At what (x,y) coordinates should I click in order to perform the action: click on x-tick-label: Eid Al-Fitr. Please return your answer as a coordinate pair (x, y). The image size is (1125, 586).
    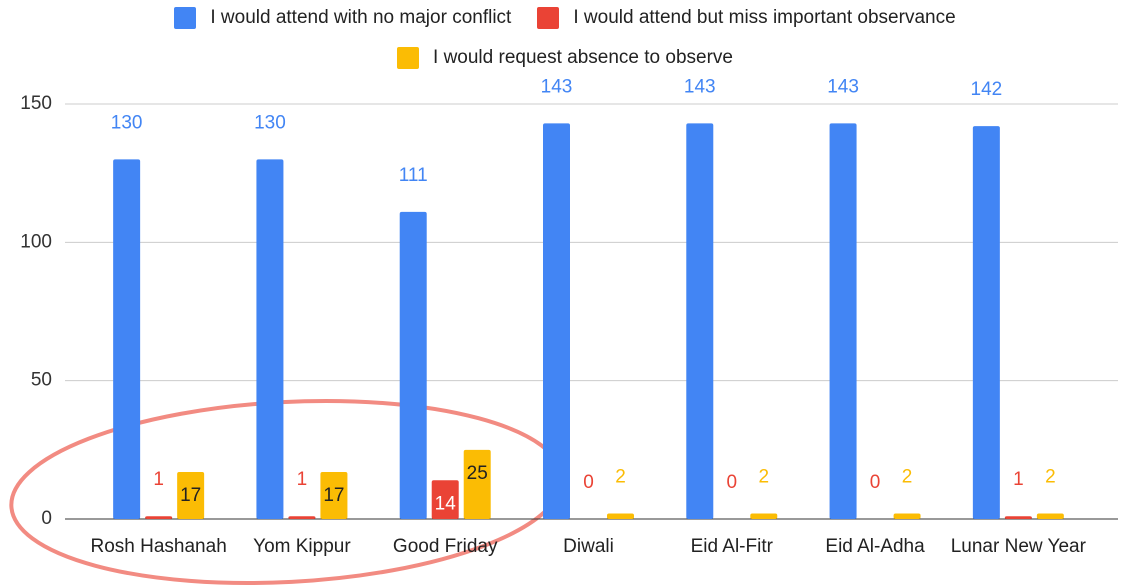
    Looking at the image, I should click on (731, 546).